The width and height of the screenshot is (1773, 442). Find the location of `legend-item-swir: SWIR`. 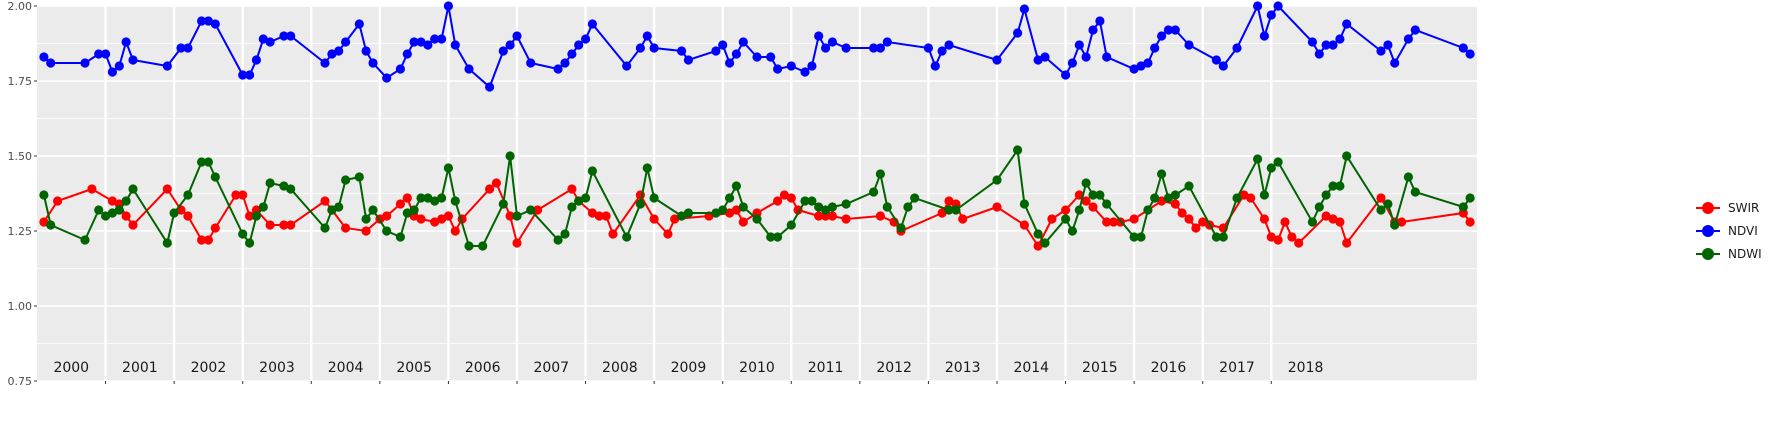

legend-item-swir: SWIR is located at coordinates (1731, 207).